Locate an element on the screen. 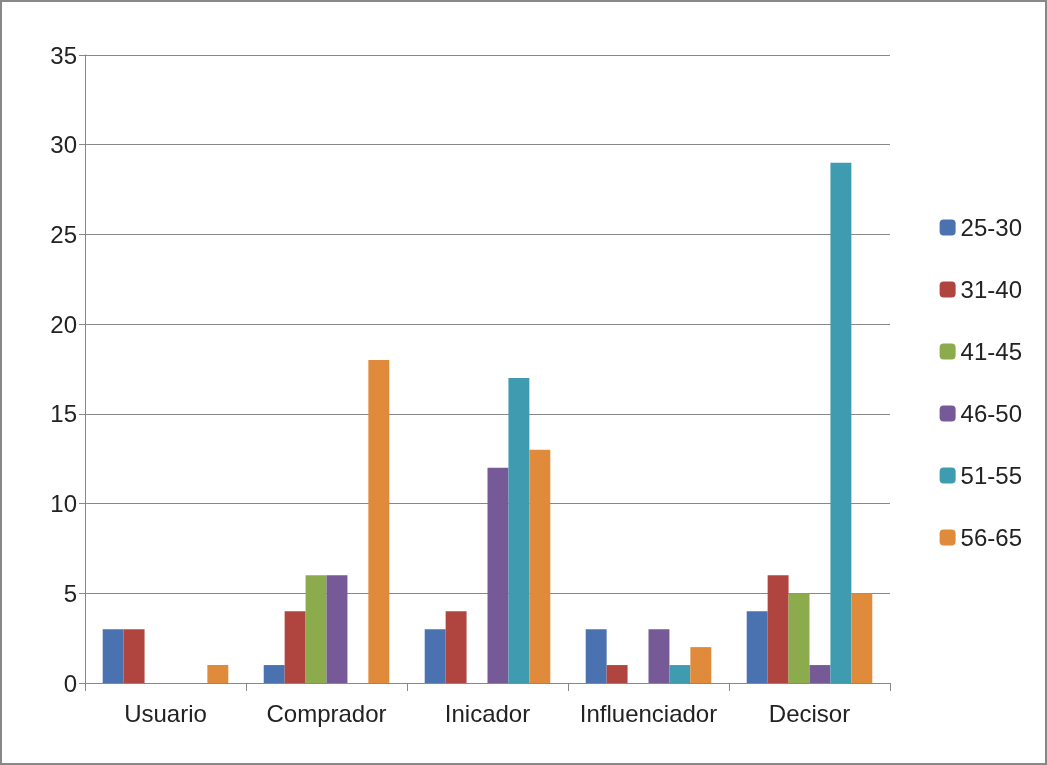 This screenshot has width=1047, height=765. y-tick-label: 35 is located at coordinates (63, 55).